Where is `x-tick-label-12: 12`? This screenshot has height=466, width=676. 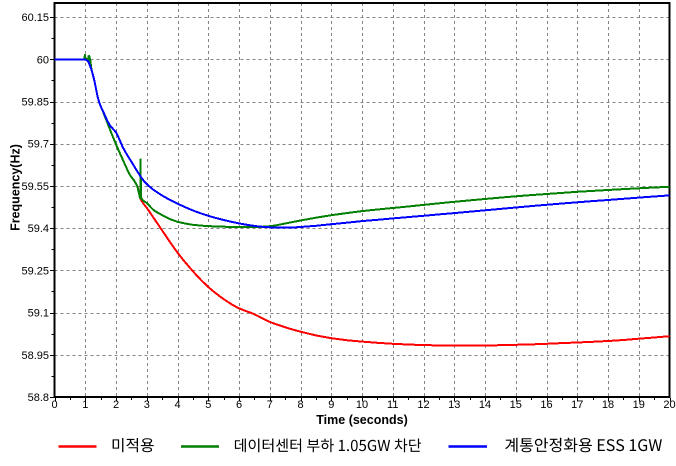 x-tick-label-12: 12 is located at coordinates (423, 405).